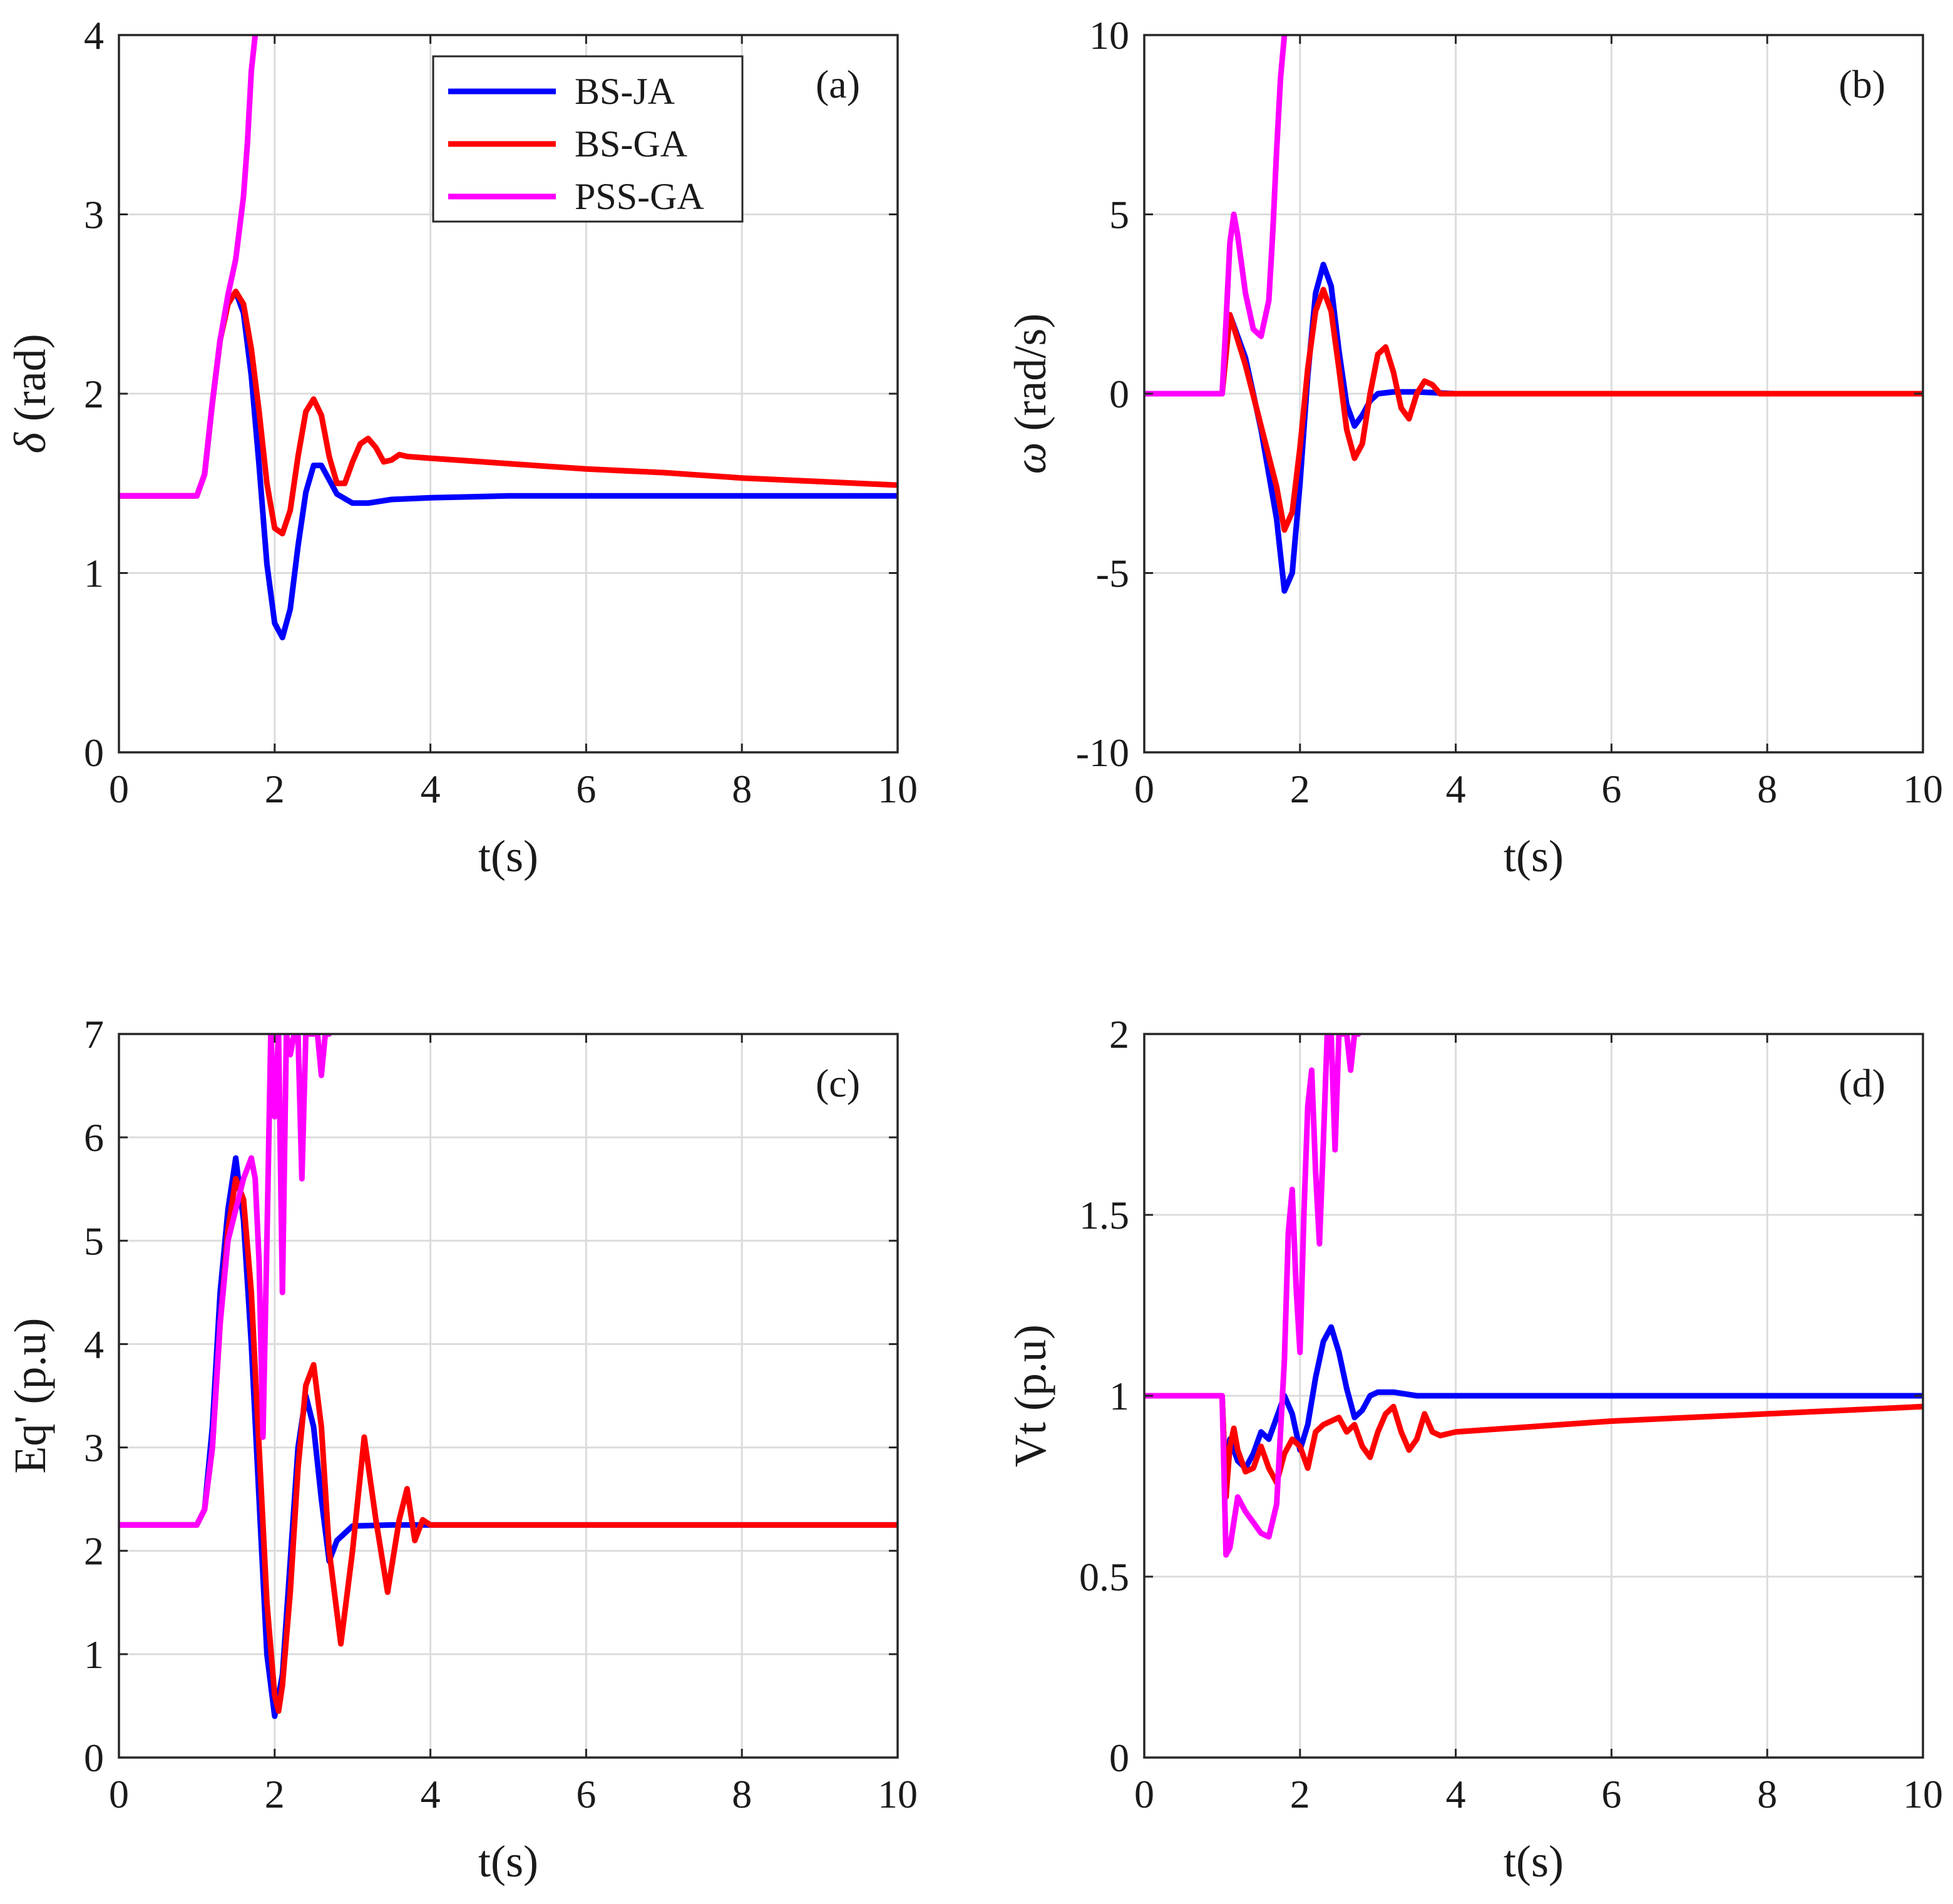 Image resolution: width=1953 pixels, height=1904 pixels. I want to click on legend-label: BS-GA, so click(631, 144).